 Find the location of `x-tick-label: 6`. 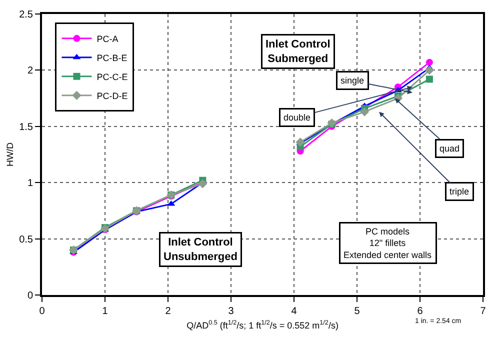

x-tick-label: 6 is located at coordinates (420, 311).